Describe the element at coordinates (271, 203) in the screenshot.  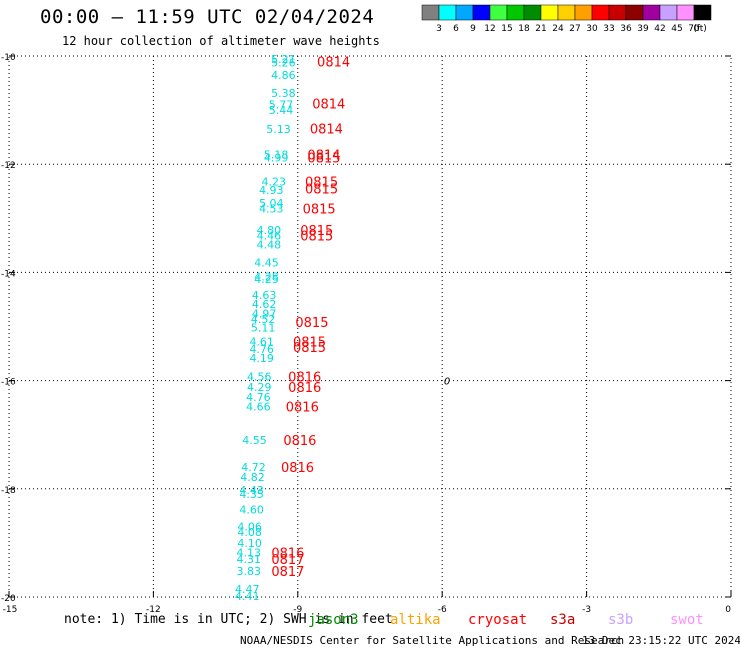
I see `wave-height-label: 5.04` at that location.